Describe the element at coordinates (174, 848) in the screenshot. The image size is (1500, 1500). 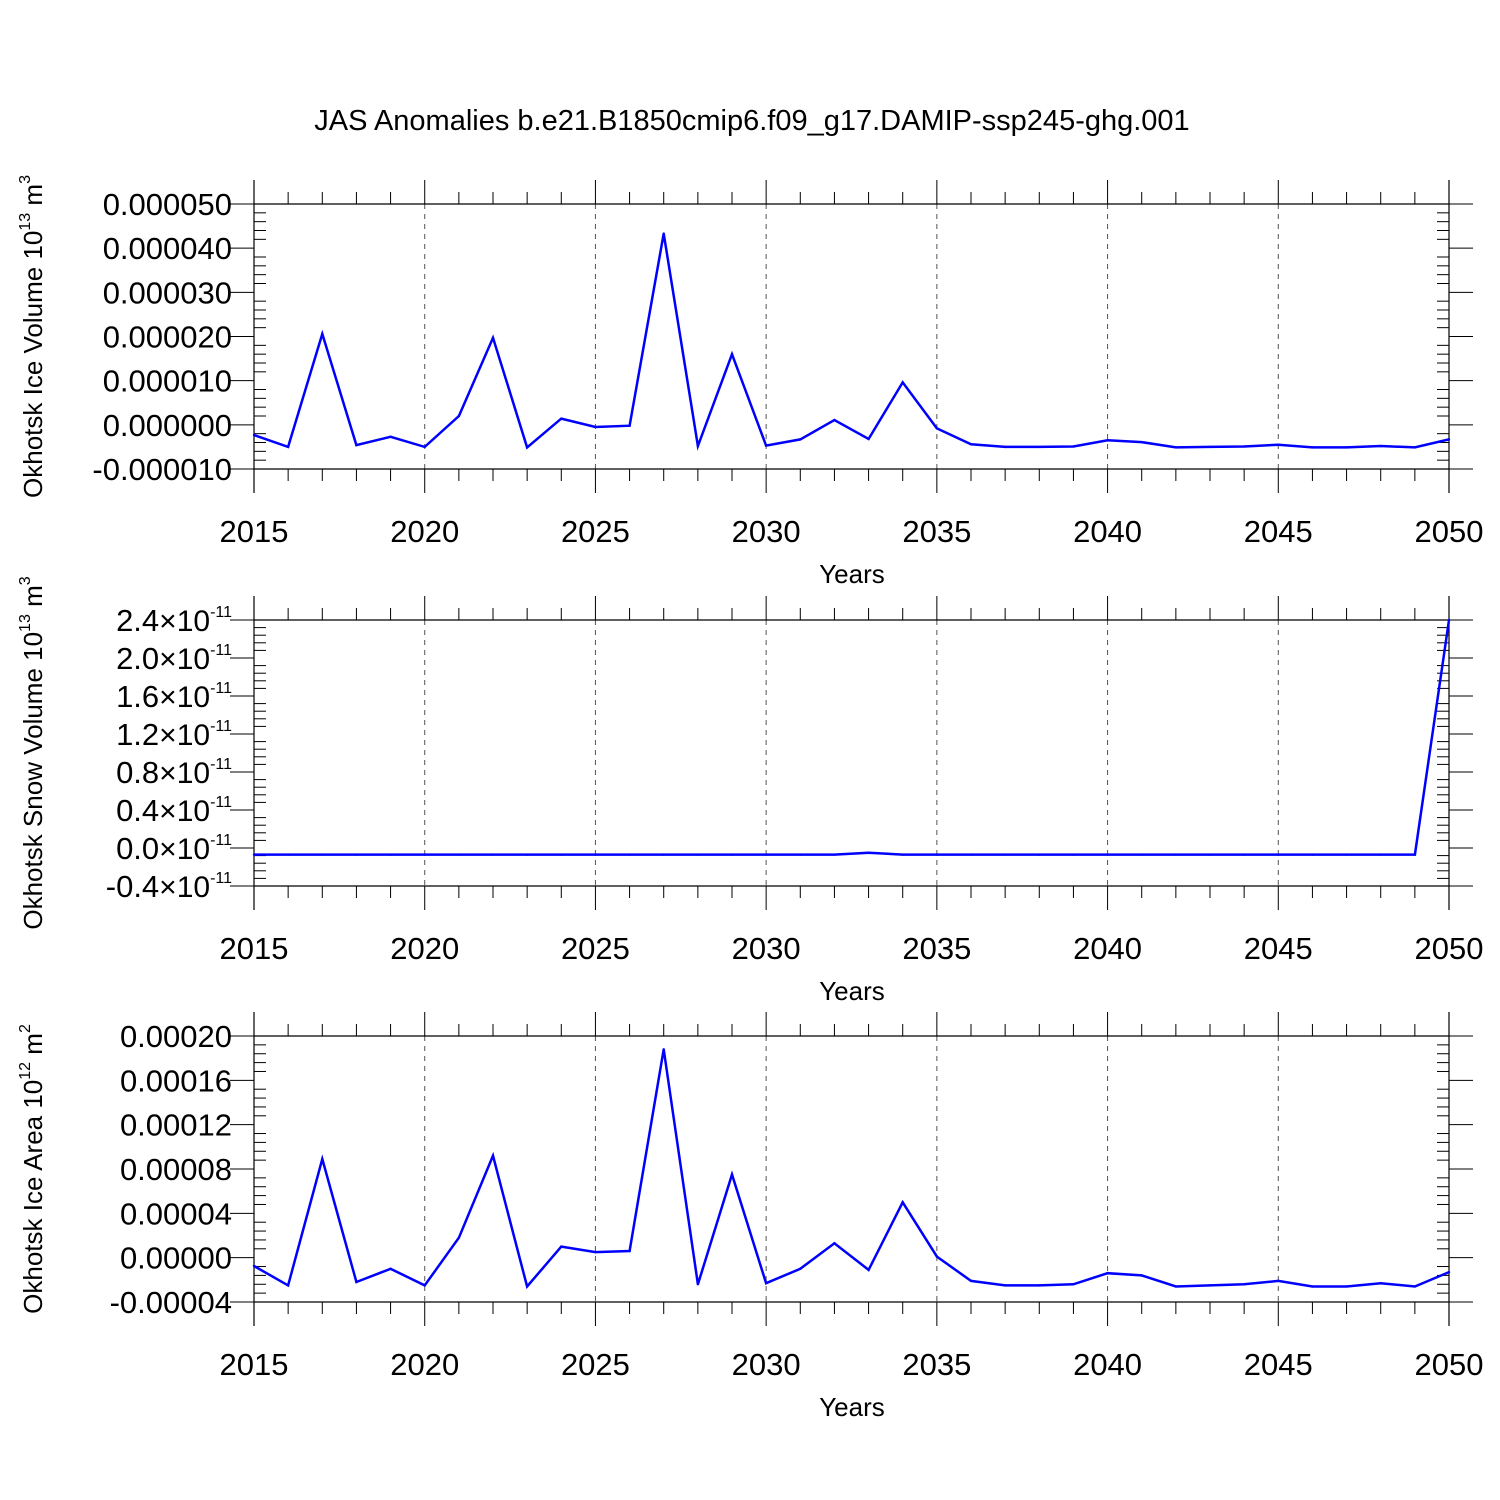
I see `y-tick-label: 0.0×10⁻¹¹` at that location.